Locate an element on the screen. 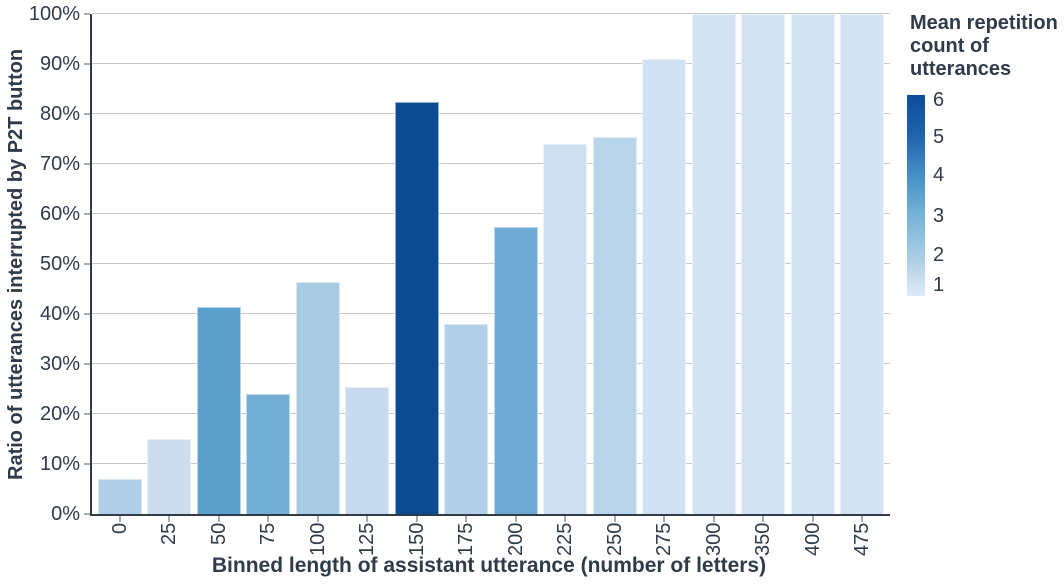  colorbar is located at coordinates (916, 195).